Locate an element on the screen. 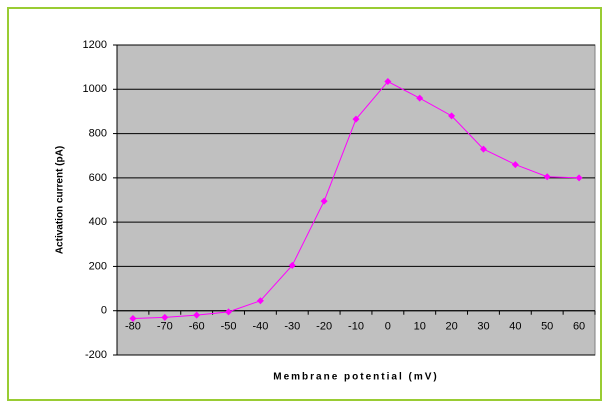 Image resolution: width=610 pixels, height=409 pixels. x-tick-label: -10 is located at coordinates (356, 327).